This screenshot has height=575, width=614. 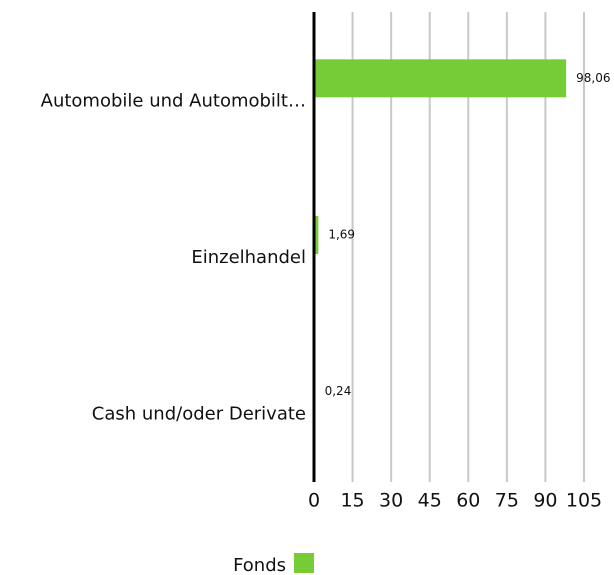 What do you see at coordinates (545, 501) in the screenshot?
I see `x-tick-label: 90` at bounding box center [545, 501].